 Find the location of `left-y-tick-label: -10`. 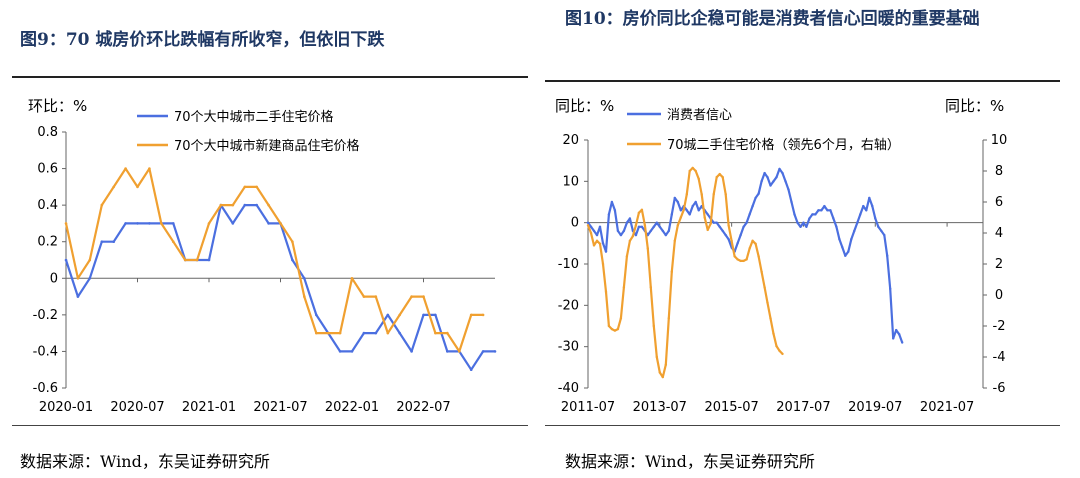

left-y-tick-label: -10 is located at coordinates (568, 264).